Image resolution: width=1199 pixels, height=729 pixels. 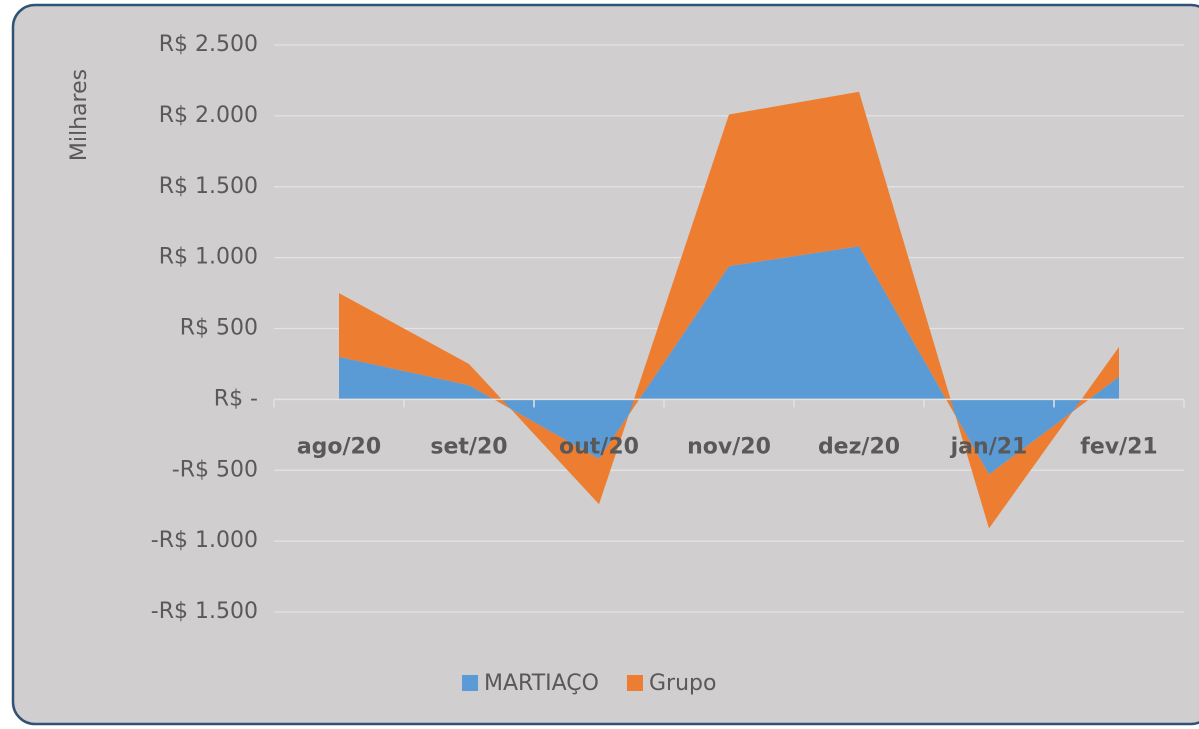 What do you see at coordinates (208, 257) in the screenshot?
I see `y-tick-label: R$ 1.000` at bounding box center [208, 257].